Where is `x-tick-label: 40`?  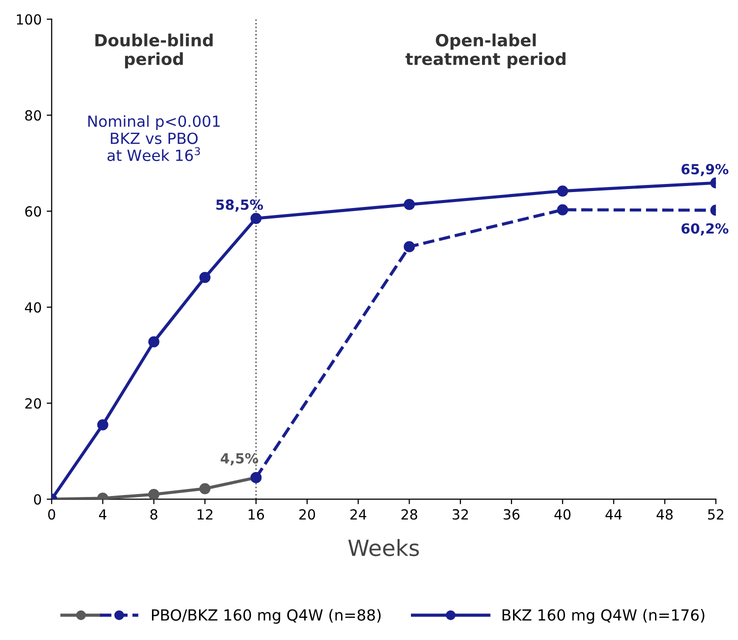
x-tick-label: 40 is located at coordinates (562, 514).